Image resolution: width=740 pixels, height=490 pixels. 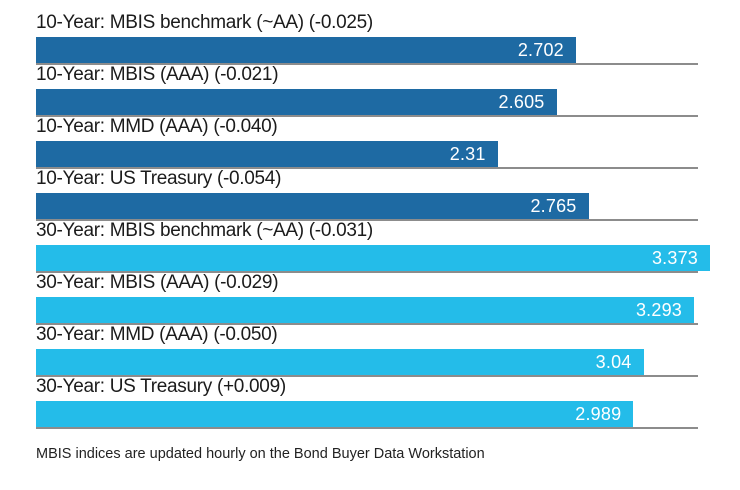 What do you see at coordinates (267, 154) in the screenshot?
I see `bar: 2.31` at bounding box center [267, 154].